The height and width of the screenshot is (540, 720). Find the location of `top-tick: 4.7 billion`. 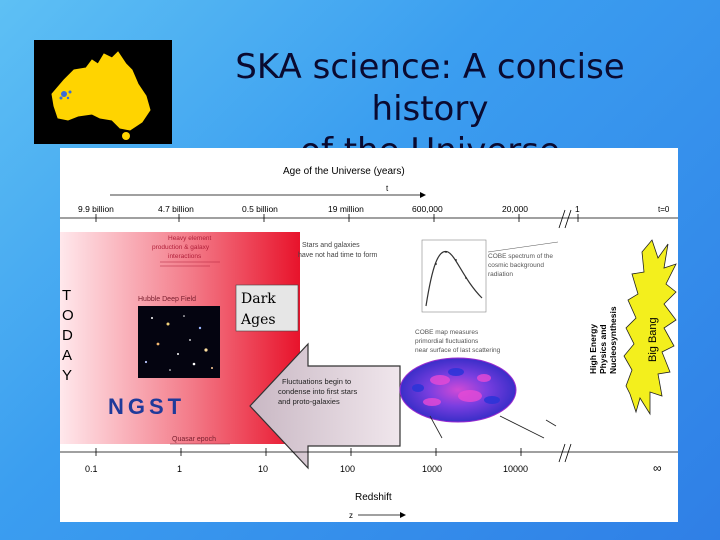

top-tick: 4.7 billion is located at coordinates (176, 209).